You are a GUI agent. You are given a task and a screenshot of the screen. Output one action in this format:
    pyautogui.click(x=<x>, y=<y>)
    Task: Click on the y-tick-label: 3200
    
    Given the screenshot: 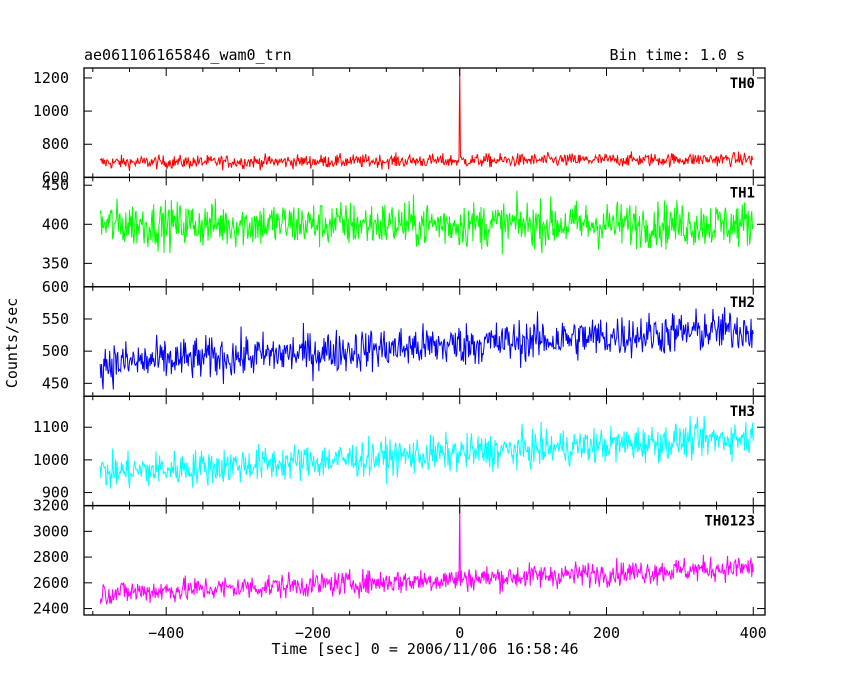 What is the action you would take?
    pyautogui.click(x=51, y=506)
    